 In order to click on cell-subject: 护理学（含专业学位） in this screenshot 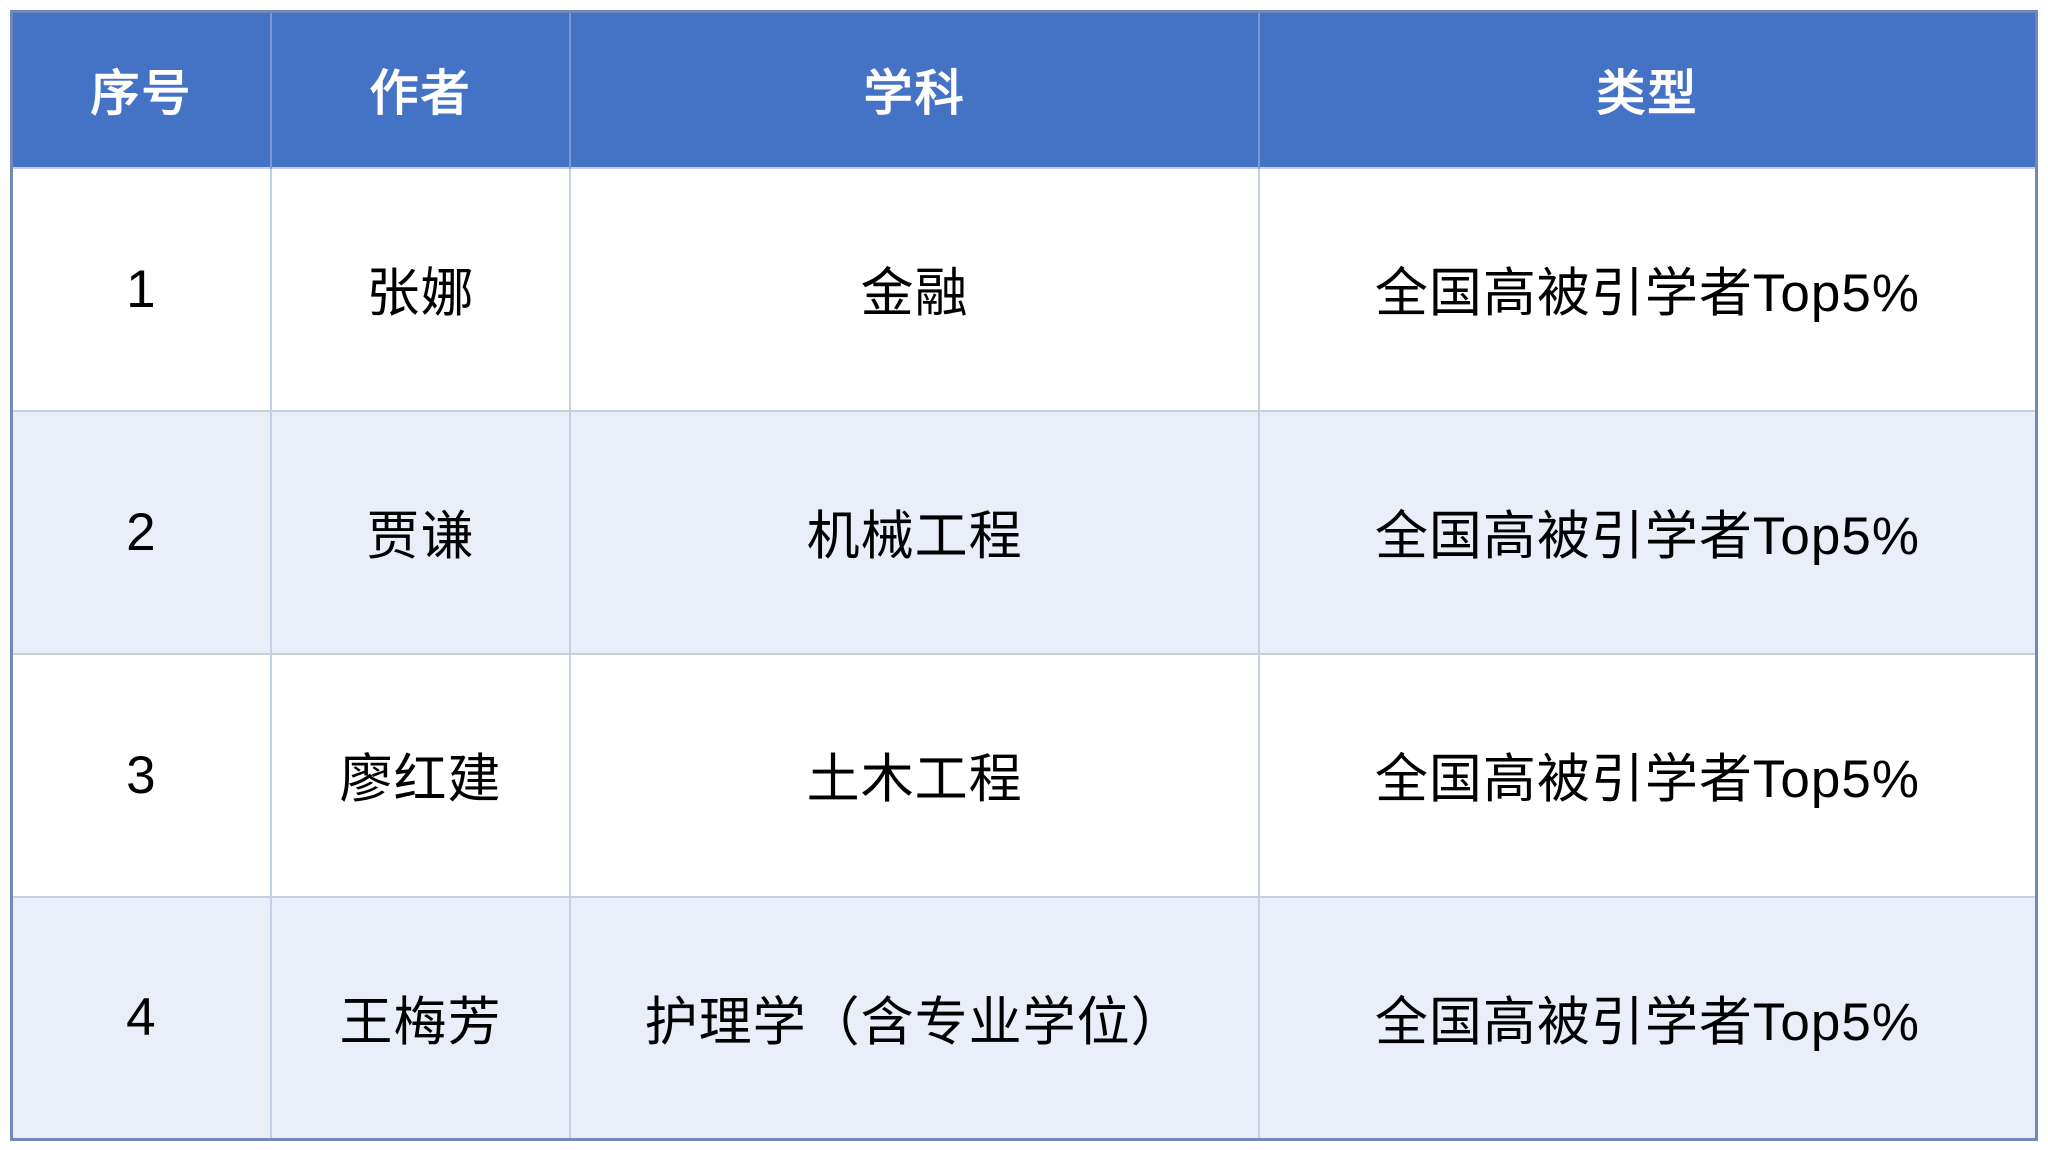, I will do `click(914, 1018)`.